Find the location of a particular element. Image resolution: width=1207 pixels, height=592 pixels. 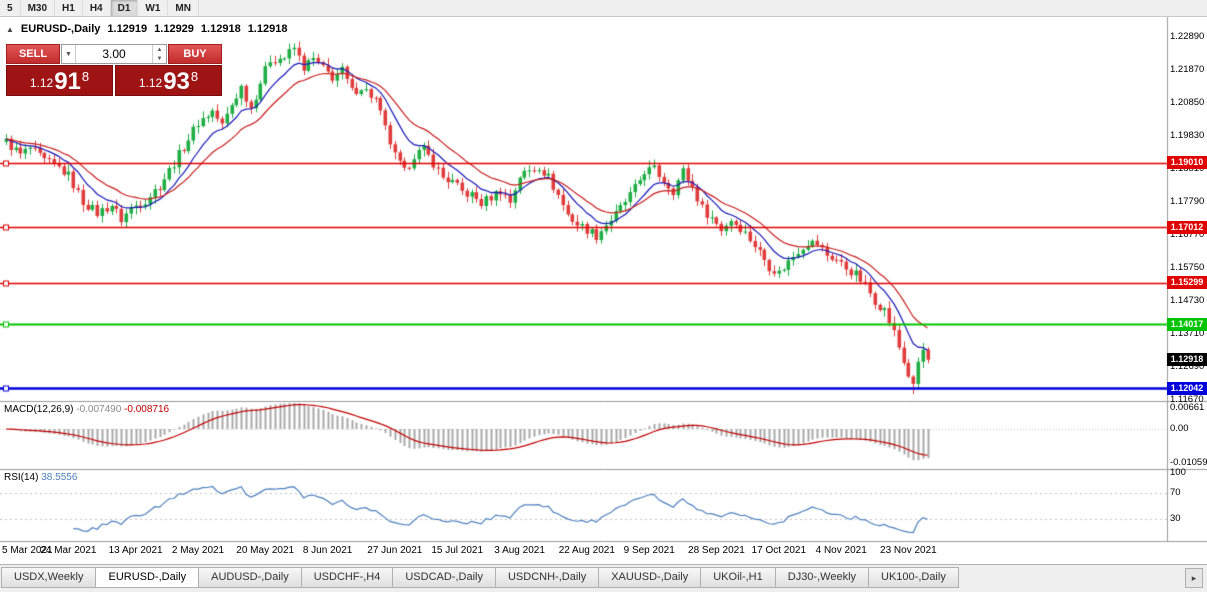

timeframe-button-h4: H4 is located at coordinates (97, 8).